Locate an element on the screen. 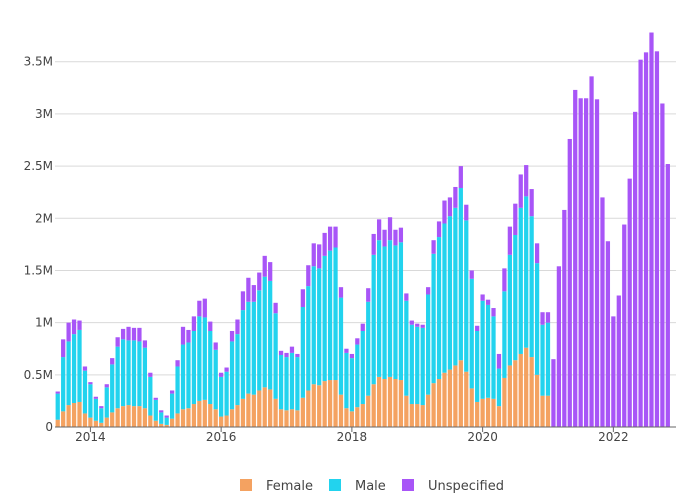  legend-label: Female is located at coordinates (289, 486).